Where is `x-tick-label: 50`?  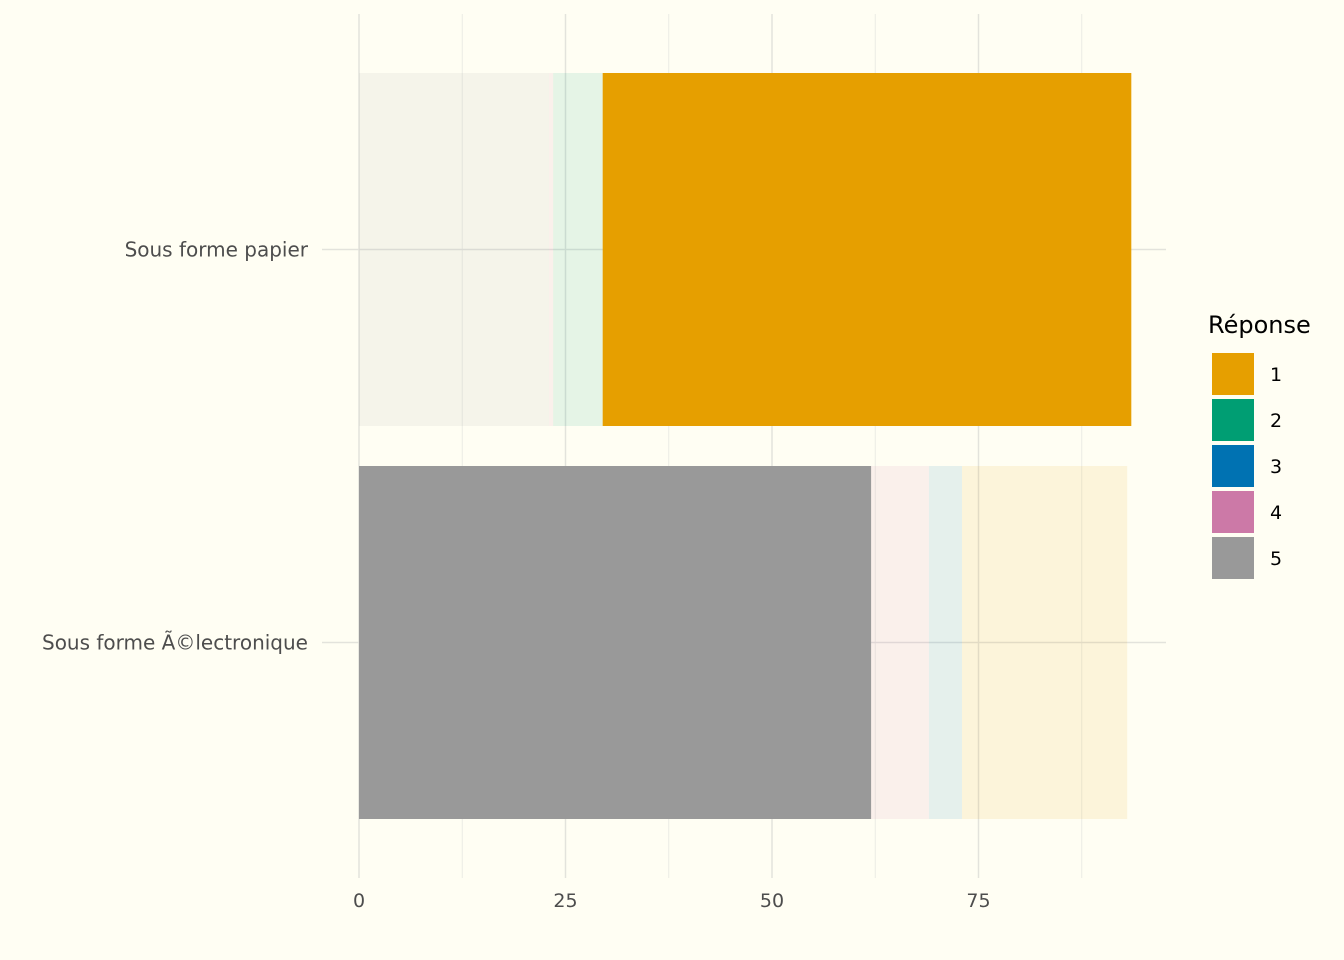
x-tick-label: 50 is located at coordinates (772, 901).